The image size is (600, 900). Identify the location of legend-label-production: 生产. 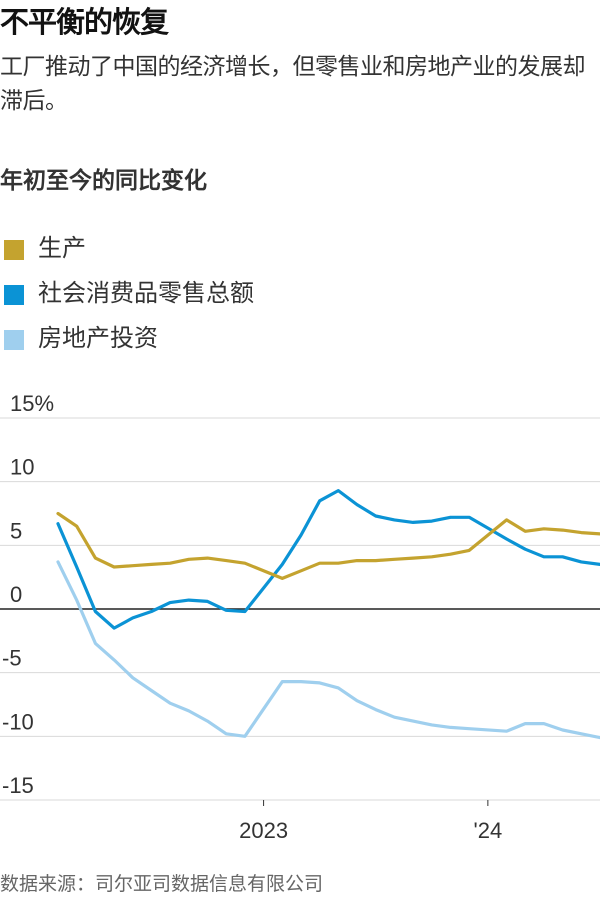
(62, 248).